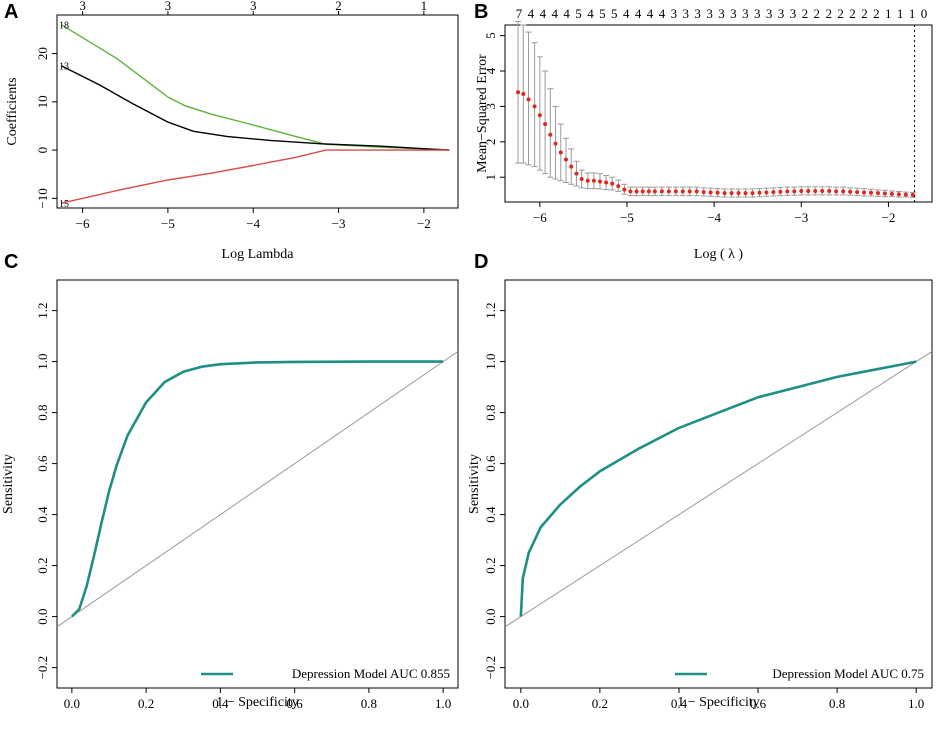  What do you see at coordinates (42, 668) in the screenshot?
I see `y-tick-label: −0.2` at bounding box center [42, 668].